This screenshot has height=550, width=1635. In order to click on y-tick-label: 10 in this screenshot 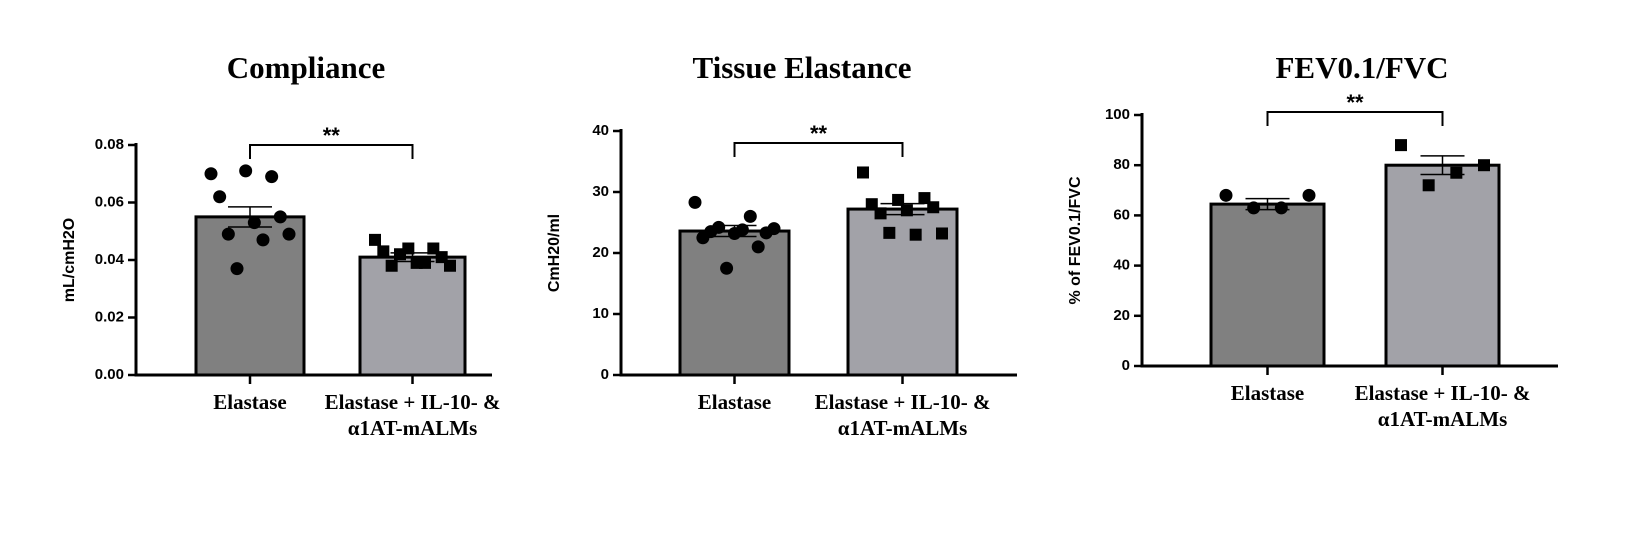, I will do `click(600, 313)`.